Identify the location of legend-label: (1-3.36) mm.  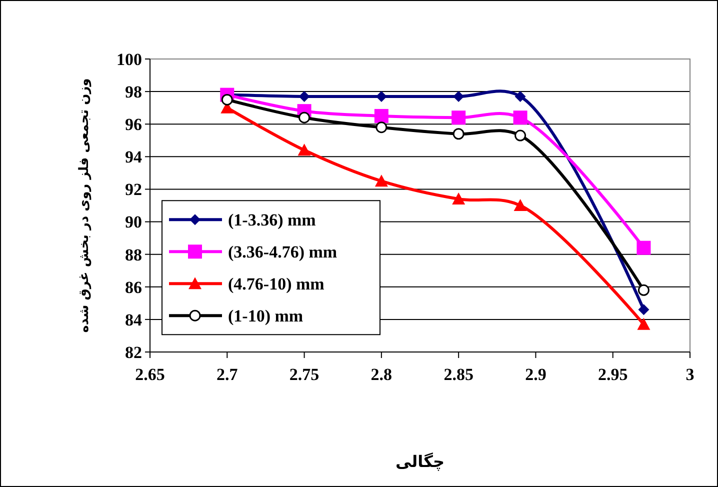
(272, 220).